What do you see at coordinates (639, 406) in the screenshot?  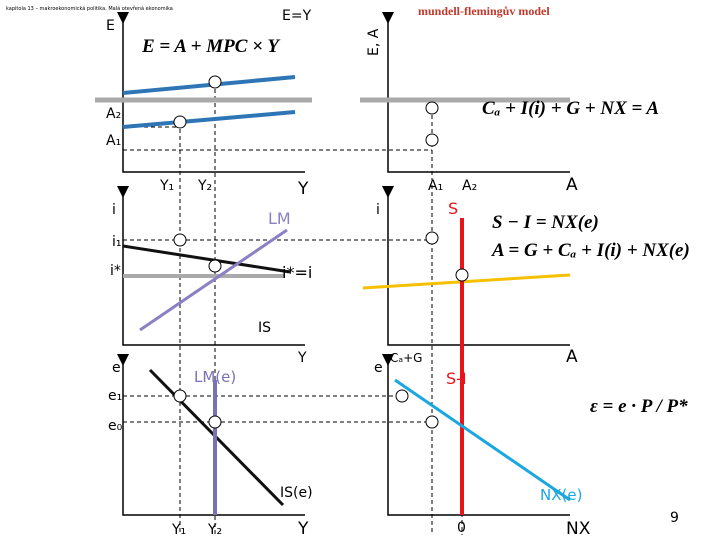 I see `formula: ε = e · P / P*` at bounding box center [639, 406].